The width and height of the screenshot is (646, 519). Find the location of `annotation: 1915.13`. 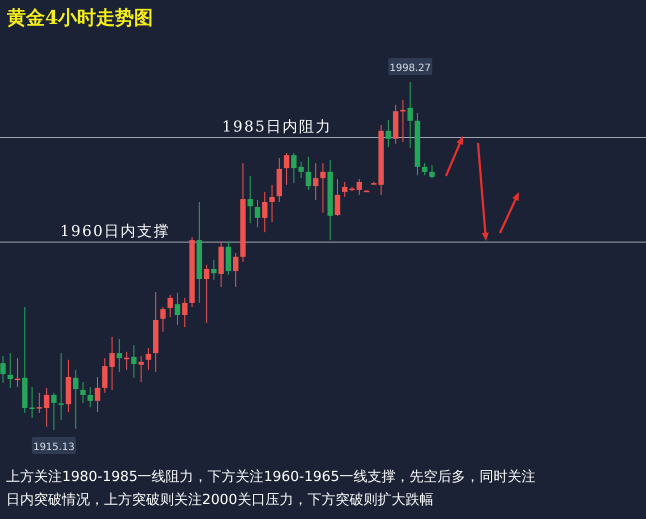

annotation: 1915.13 is located at coordinates (54, 447).